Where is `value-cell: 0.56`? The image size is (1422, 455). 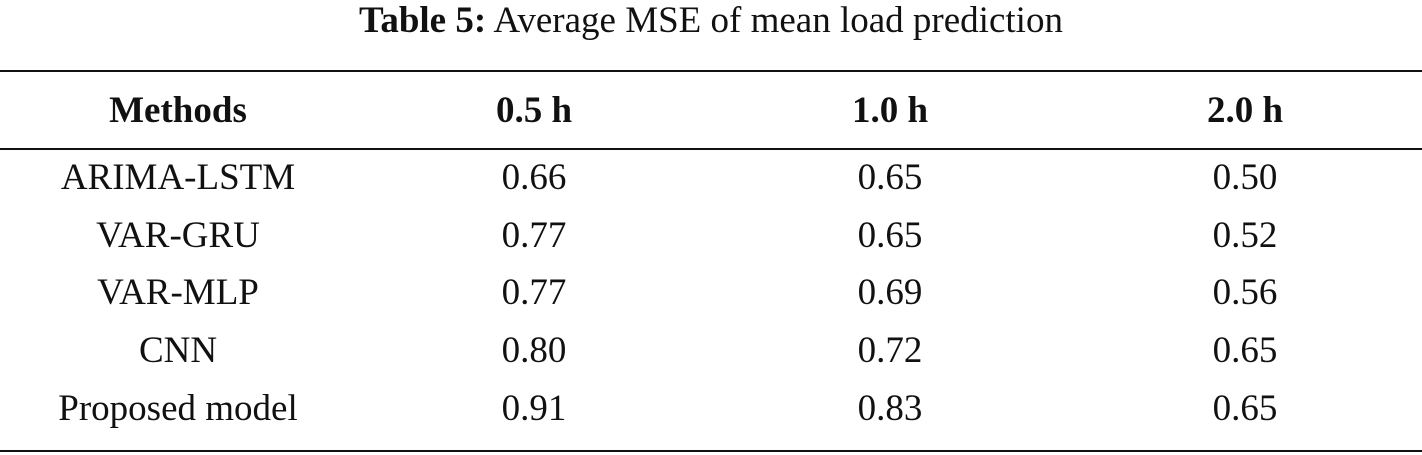 value-cell: 0.56 is located at coordinates (1245, 293).